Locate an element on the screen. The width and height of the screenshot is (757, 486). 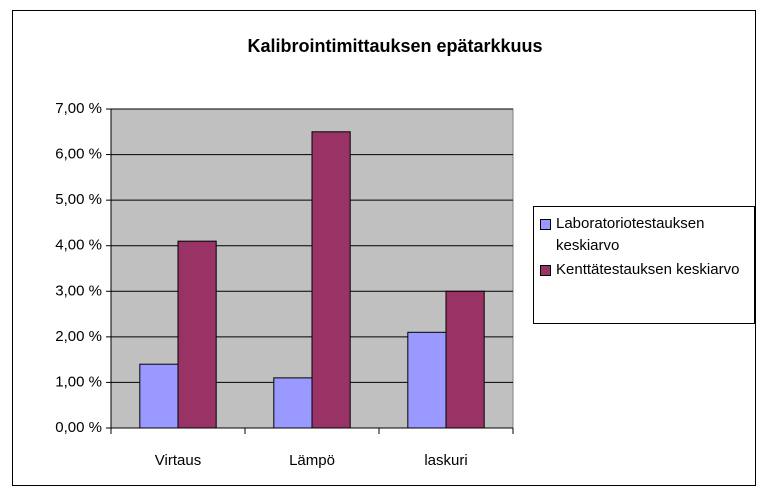
legend-label: Kenttätestauksen keskiarvo is located at coordinates (648, 269).